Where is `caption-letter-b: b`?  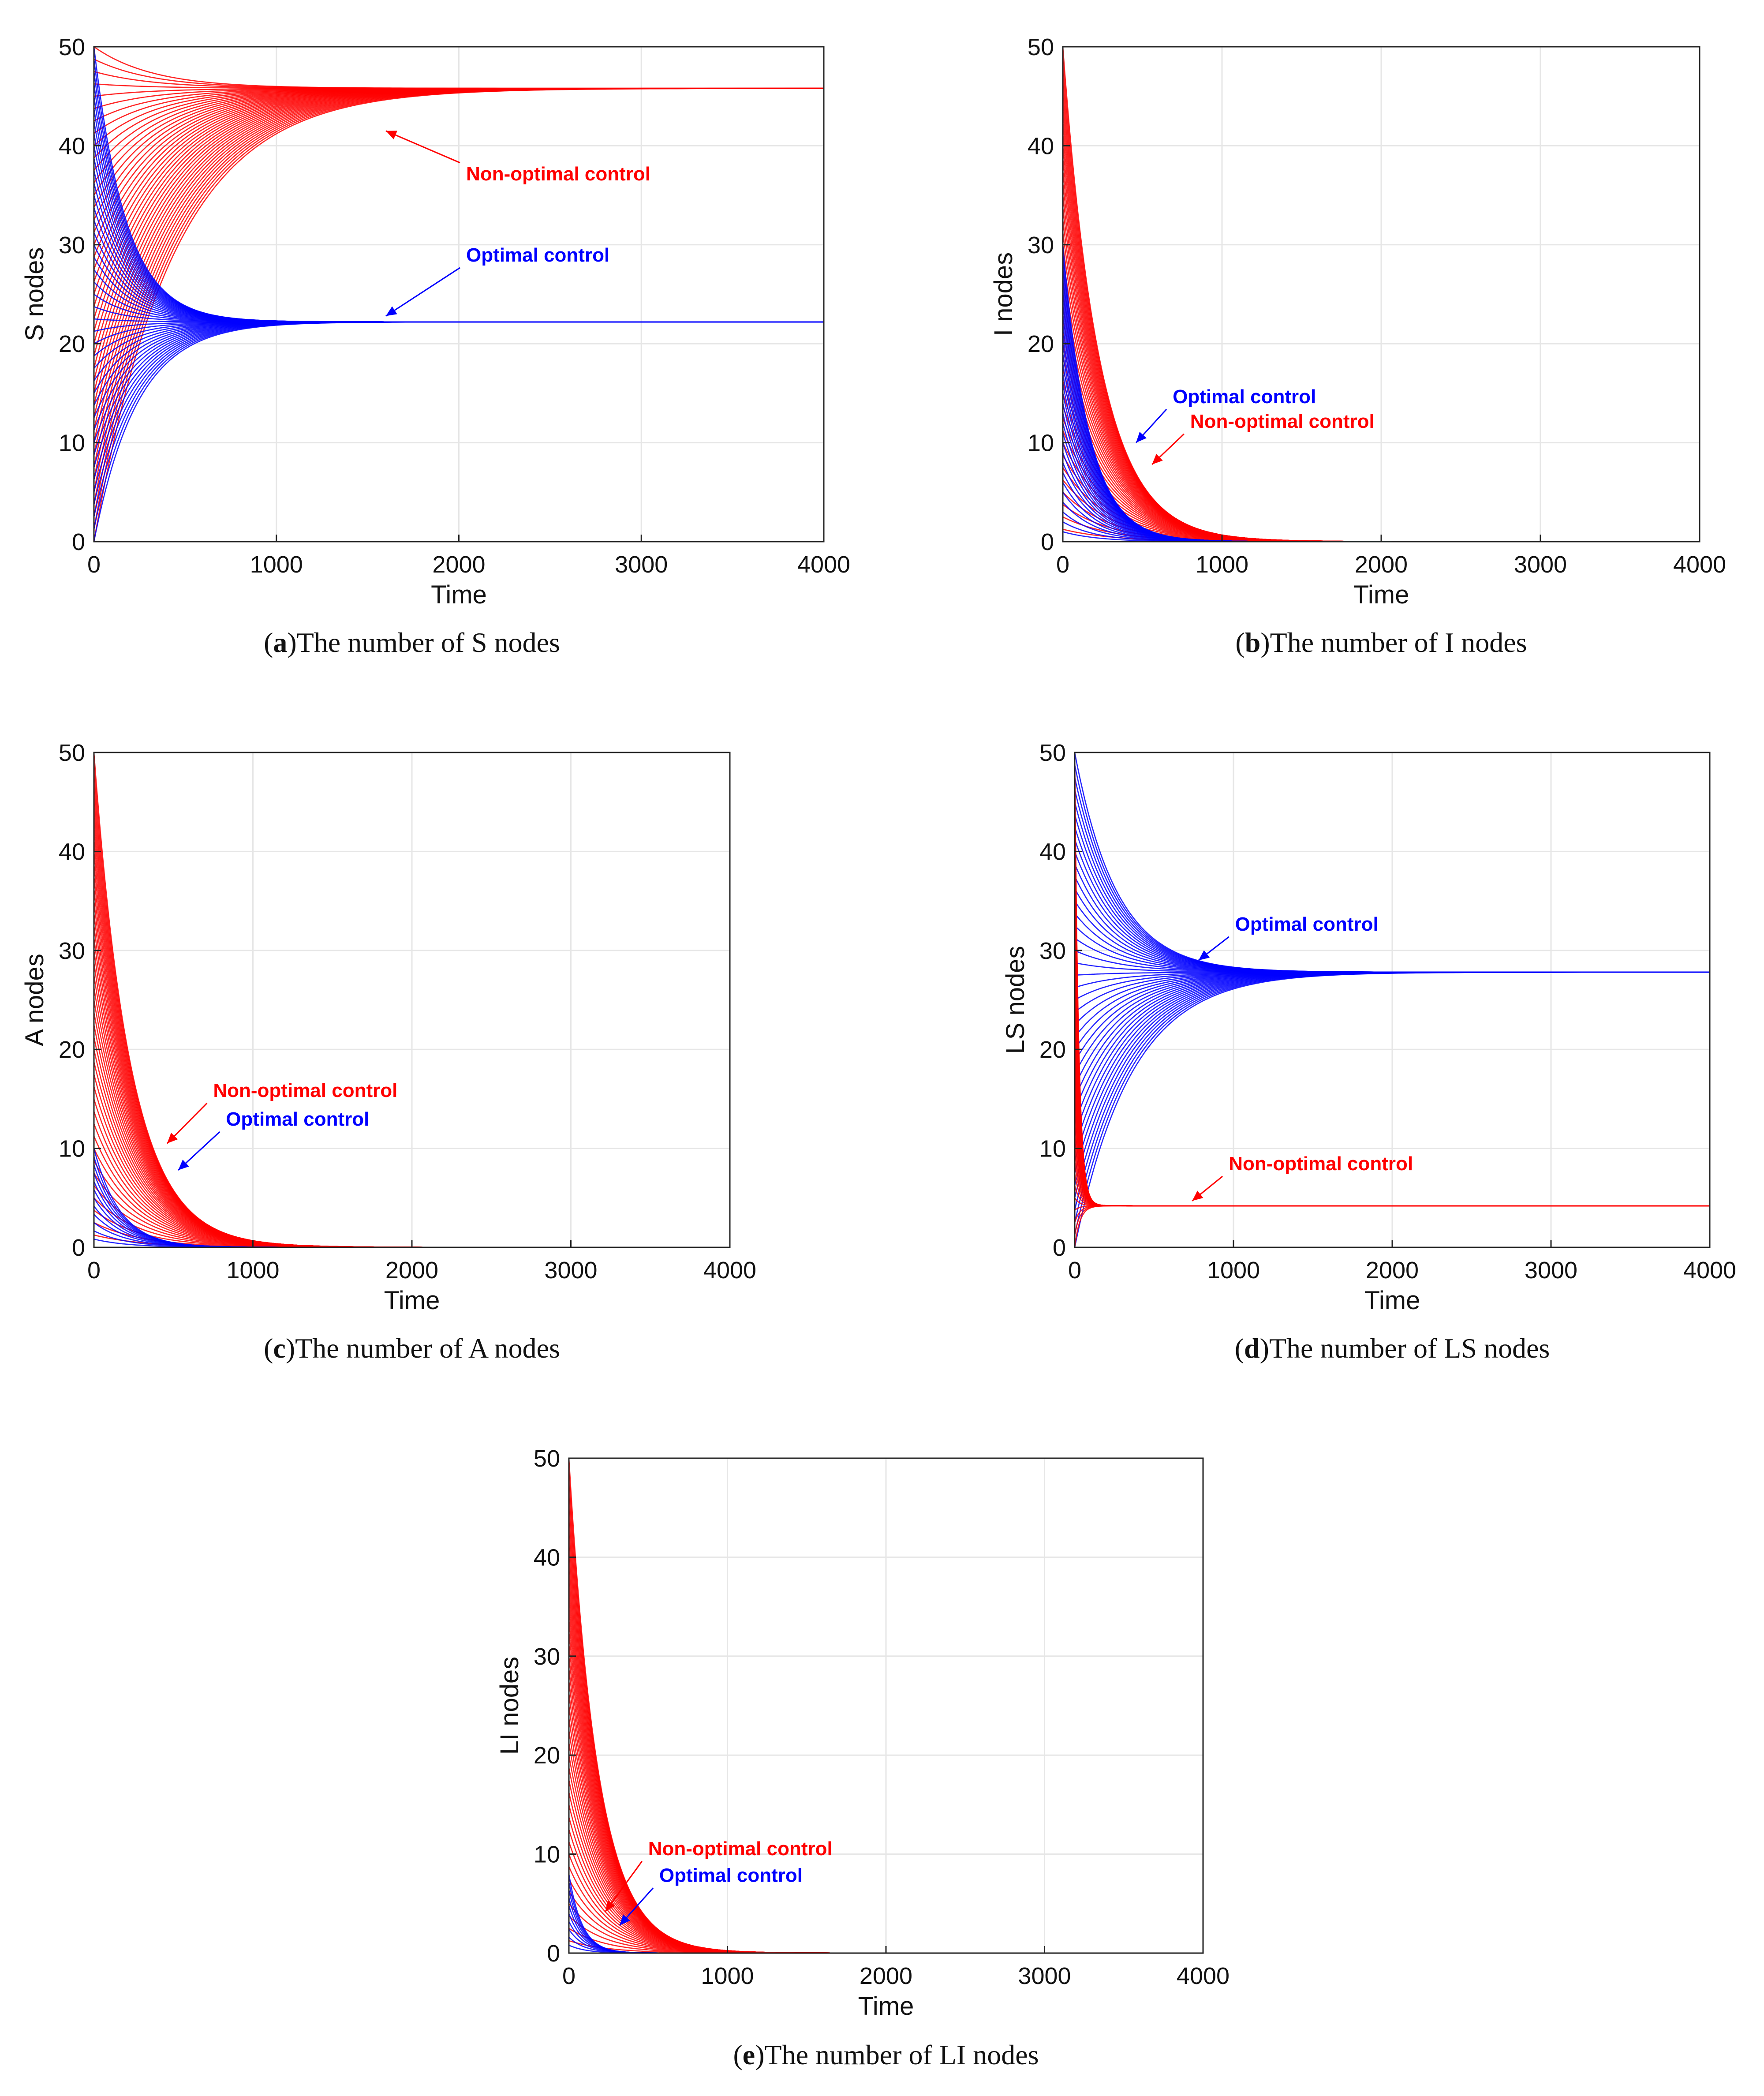 caption-letter-b: b is located at coordinates (1253, 642).